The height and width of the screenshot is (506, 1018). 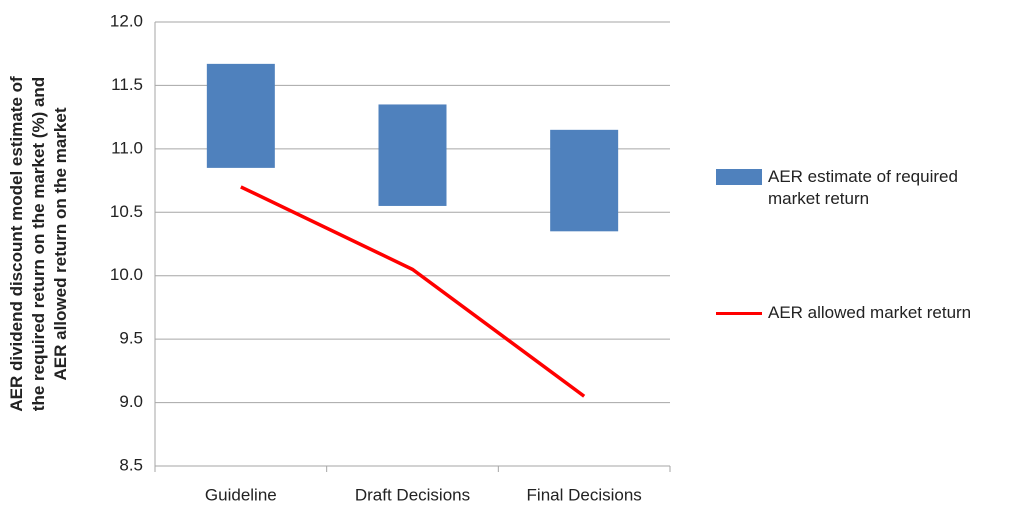 I want to click on legend-label: AER estimate of required market return, so click(x=863, y=187).